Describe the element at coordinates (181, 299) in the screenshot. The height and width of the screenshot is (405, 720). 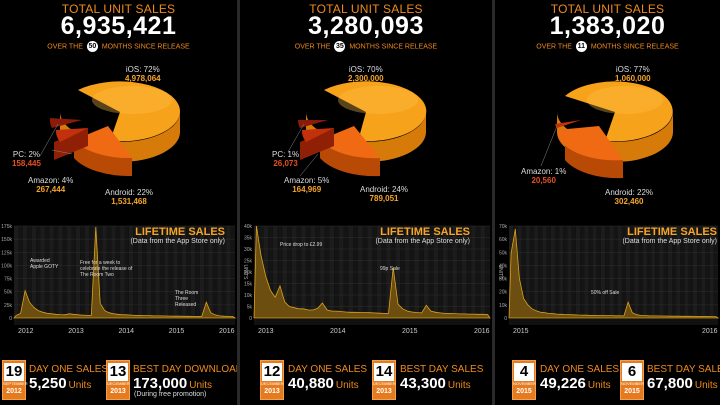
I see `annotation-line: Three` at that location.